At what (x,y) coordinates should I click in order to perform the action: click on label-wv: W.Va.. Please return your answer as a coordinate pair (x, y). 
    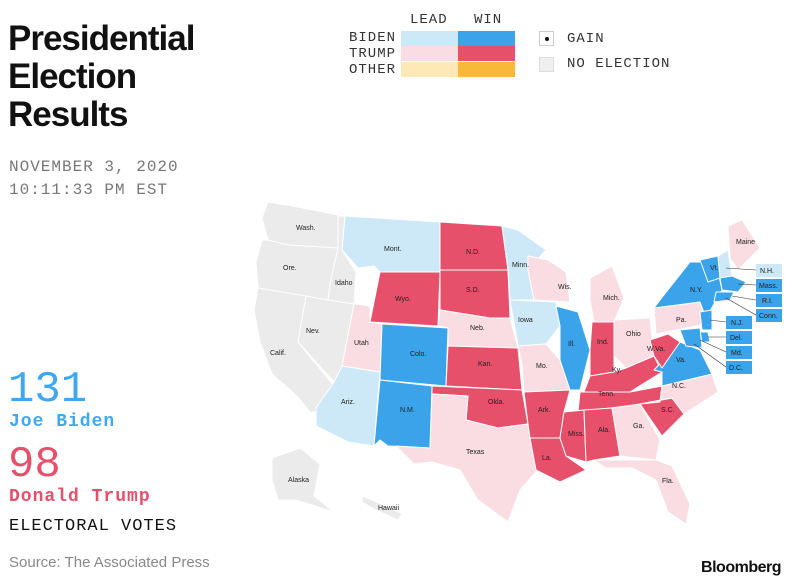
    Looking at the image, I should click on (656, 349).